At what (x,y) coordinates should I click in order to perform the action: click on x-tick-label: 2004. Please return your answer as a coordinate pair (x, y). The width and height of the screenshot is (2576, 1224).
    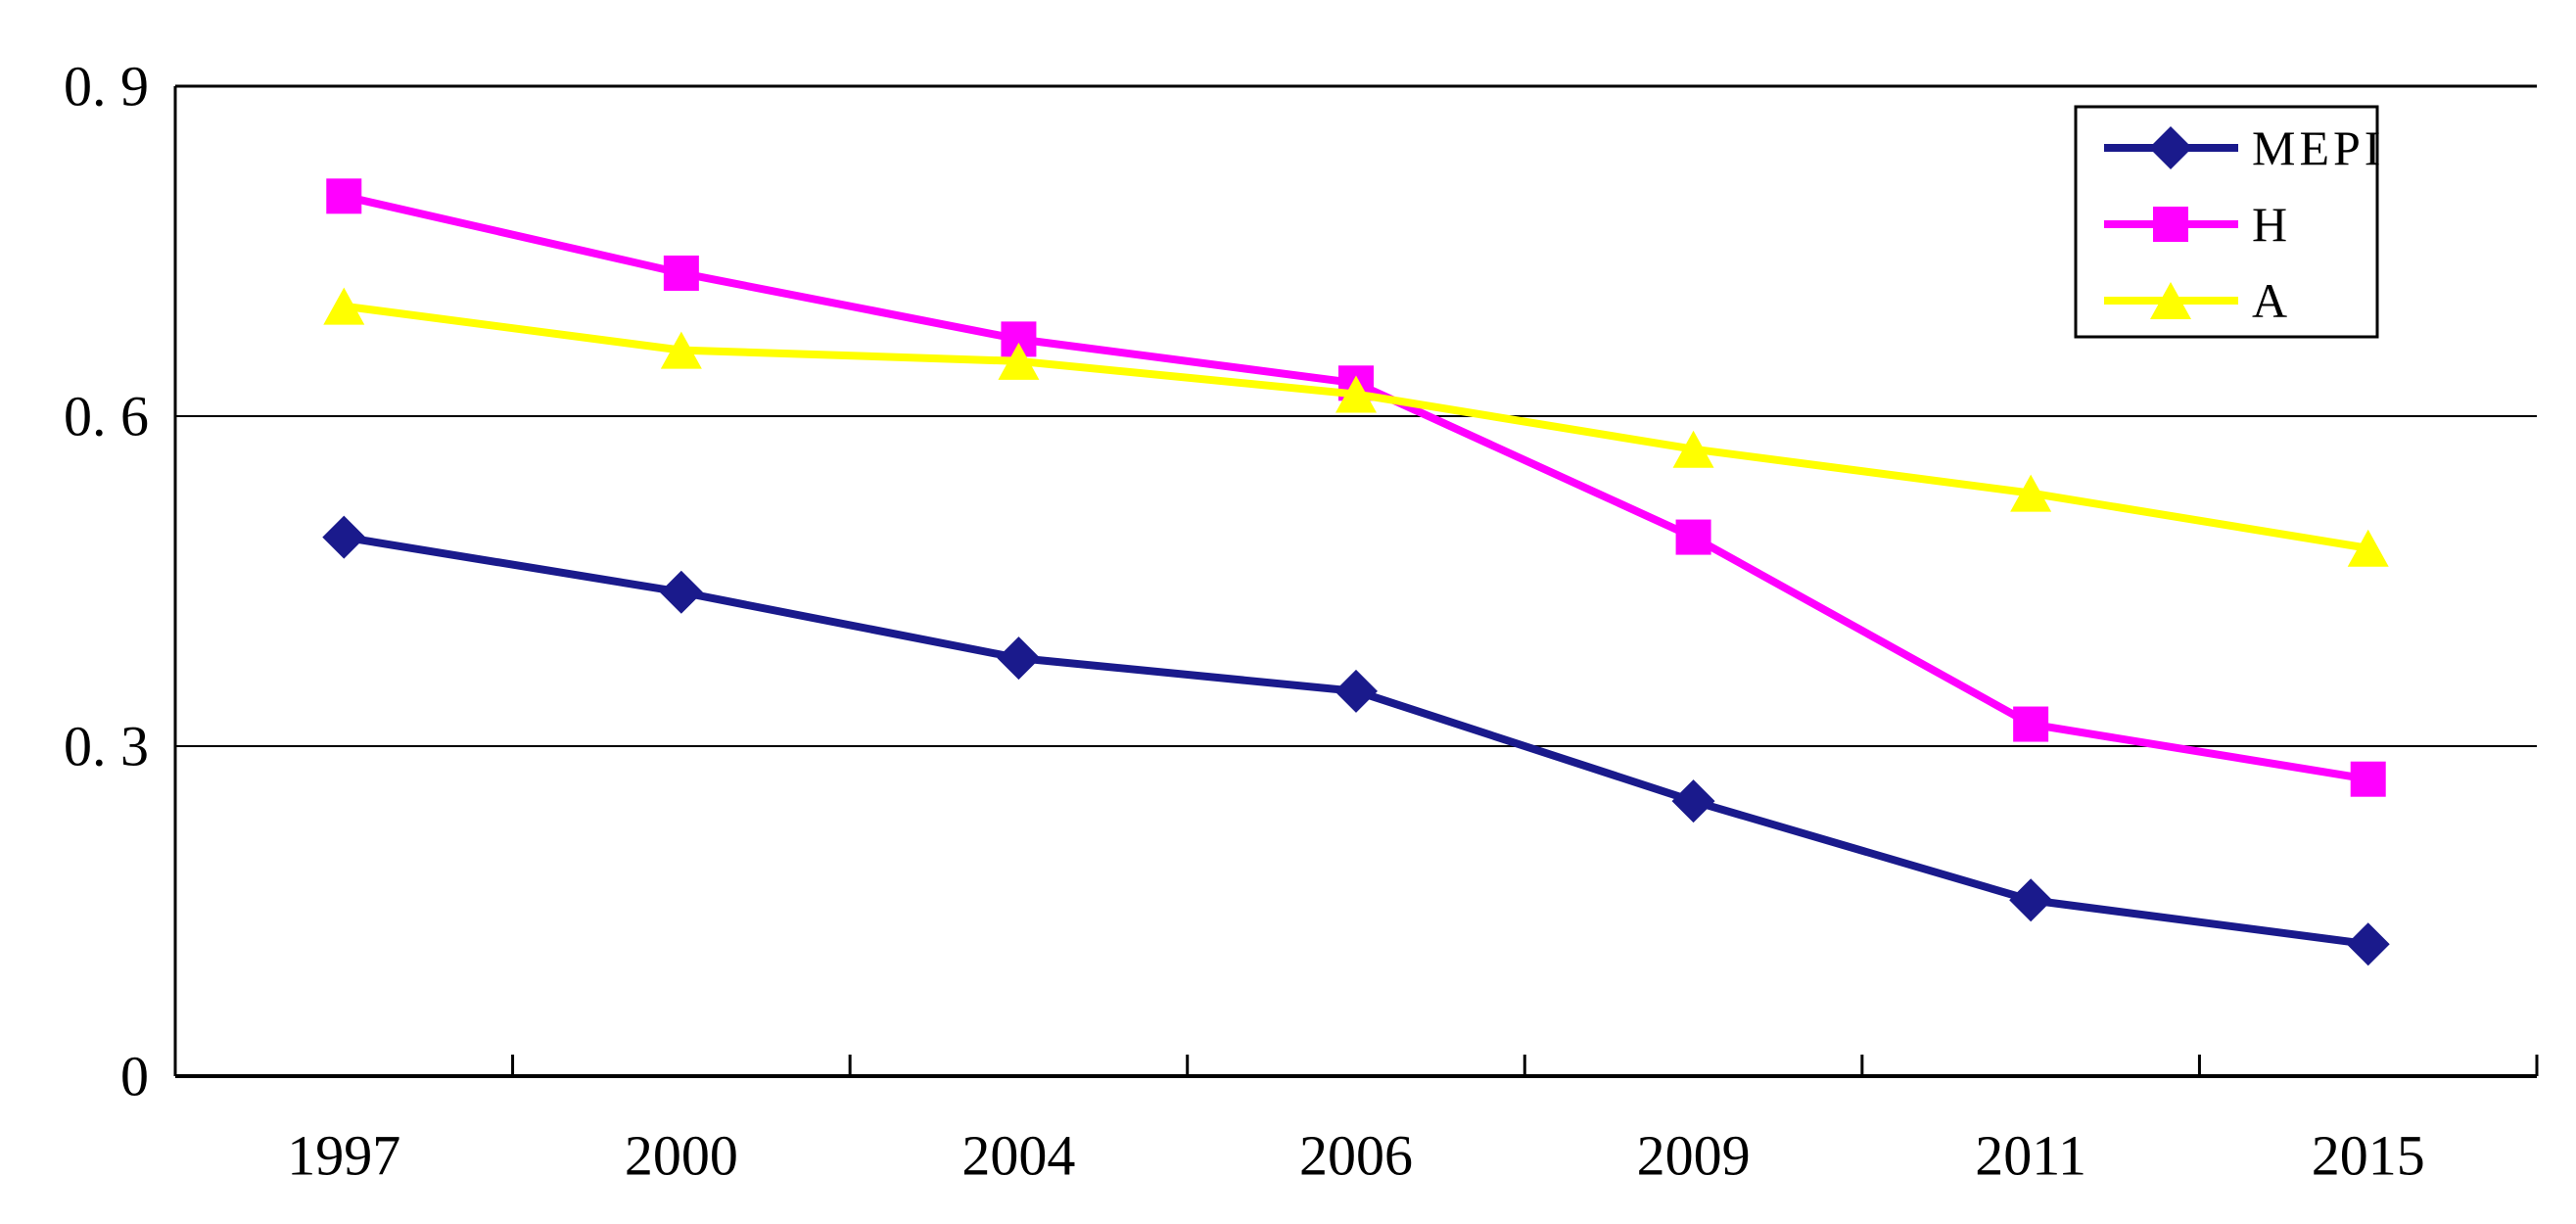
    Looking at the image, I should click on (1018, 1156).